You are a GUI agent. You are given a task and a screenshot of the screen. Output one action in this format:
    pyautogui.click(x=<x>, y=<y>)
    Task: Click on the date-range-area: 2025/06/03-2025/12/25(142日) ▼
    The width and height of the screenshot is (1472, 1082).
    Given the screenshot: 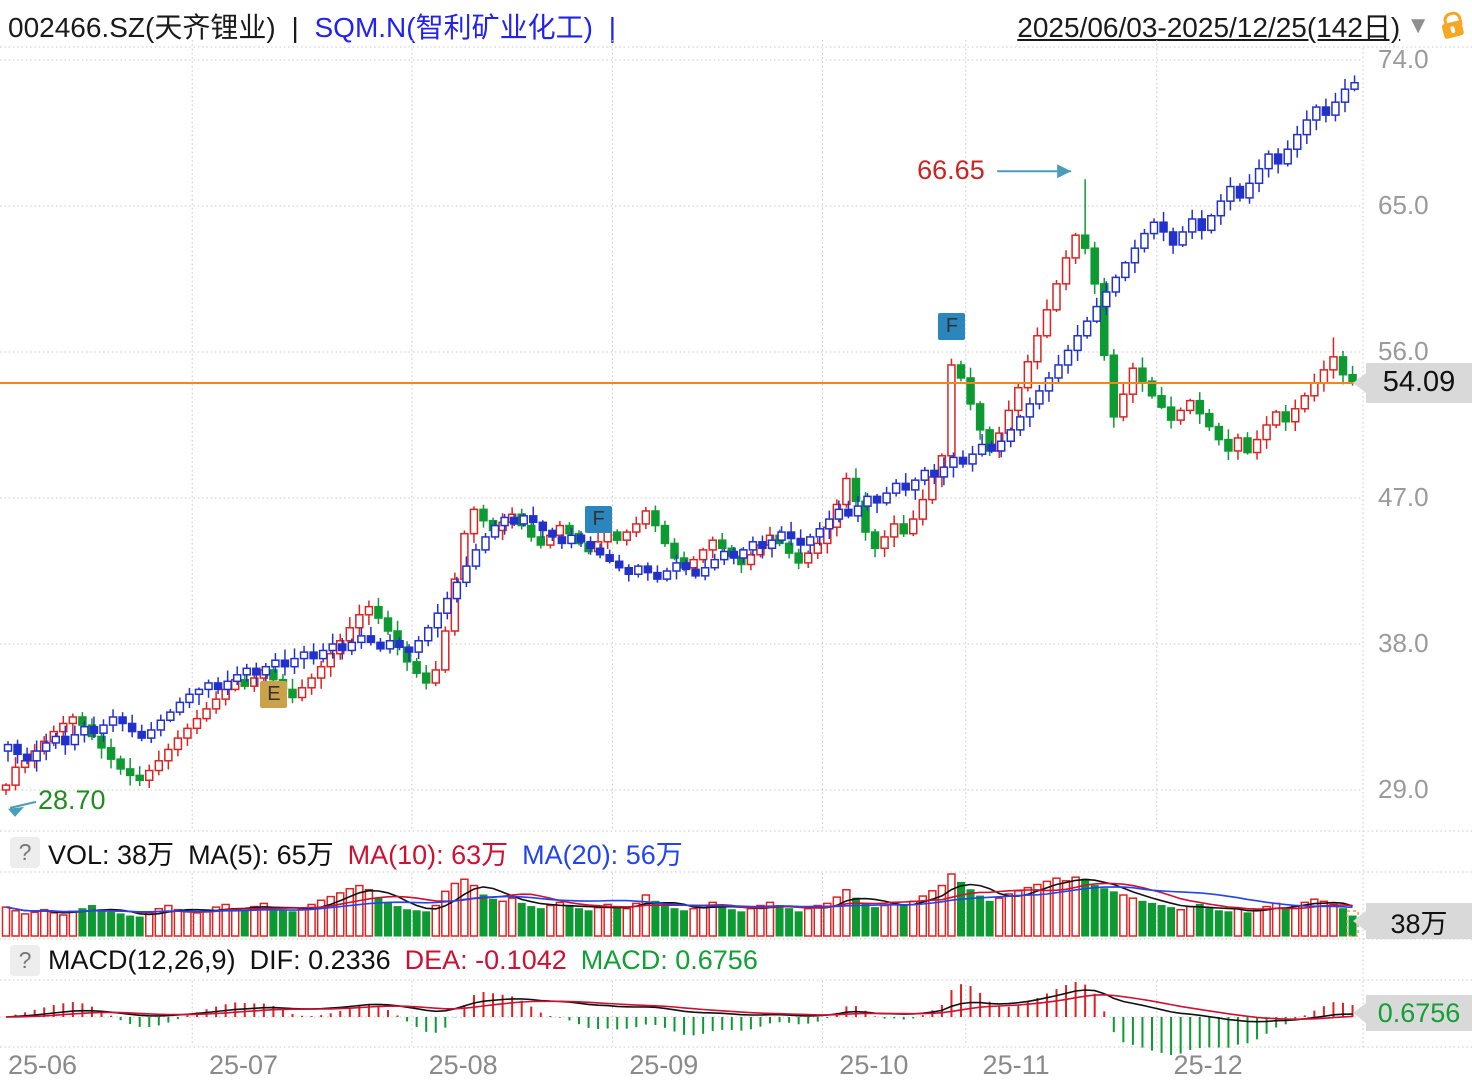 What is the action you would take?
    pyautogui.click(x=1241, y=26)
    